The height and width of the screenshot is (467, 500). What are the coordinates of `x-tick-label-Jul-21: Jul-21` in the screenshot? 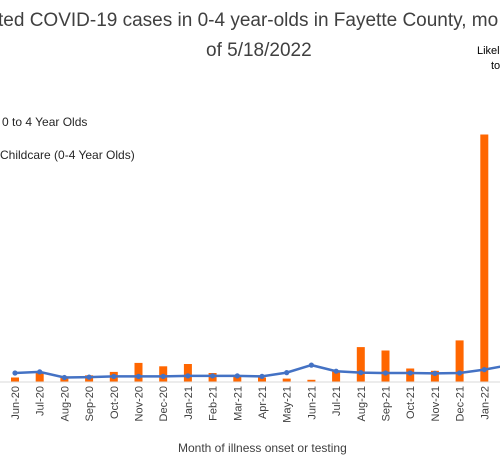 It's located at (337, 401).